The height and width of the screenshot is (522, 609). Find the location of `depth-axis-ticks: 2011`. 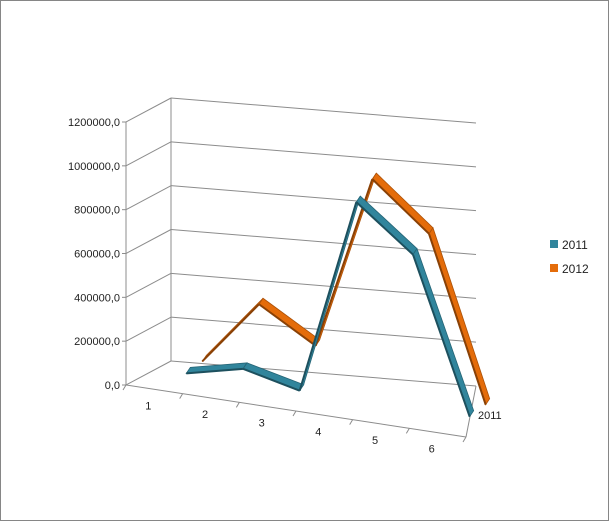

depth-axis-ticks: 2011 is located at coordinates (490, 416).